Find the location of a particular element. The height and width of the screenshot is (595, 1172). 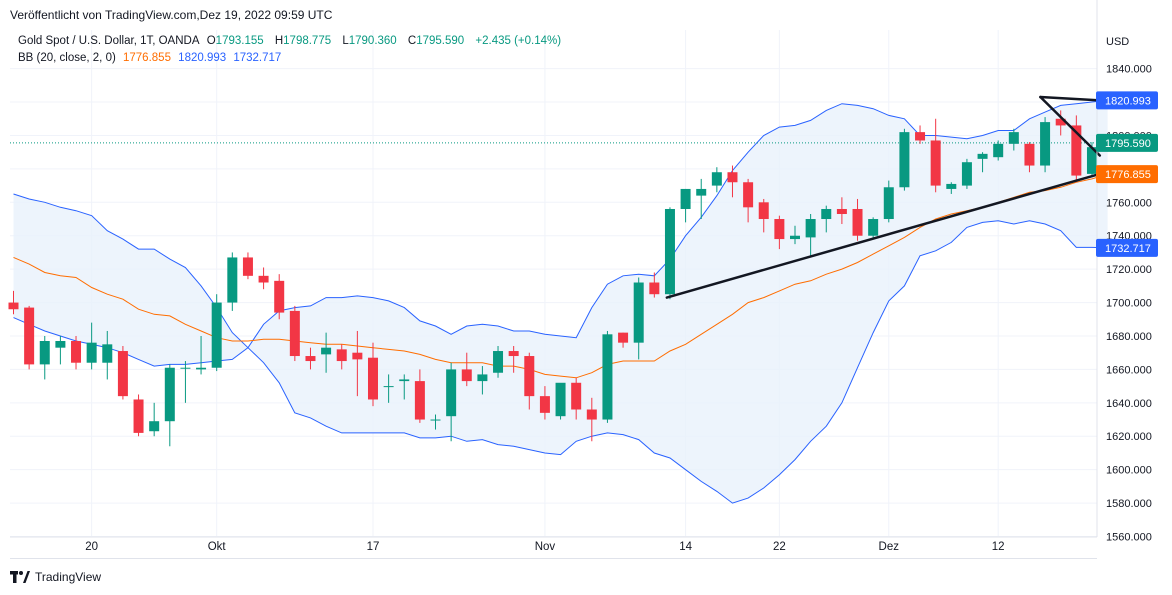

y-tick-label: 1700.000 is located at coordinates (1129, 304).